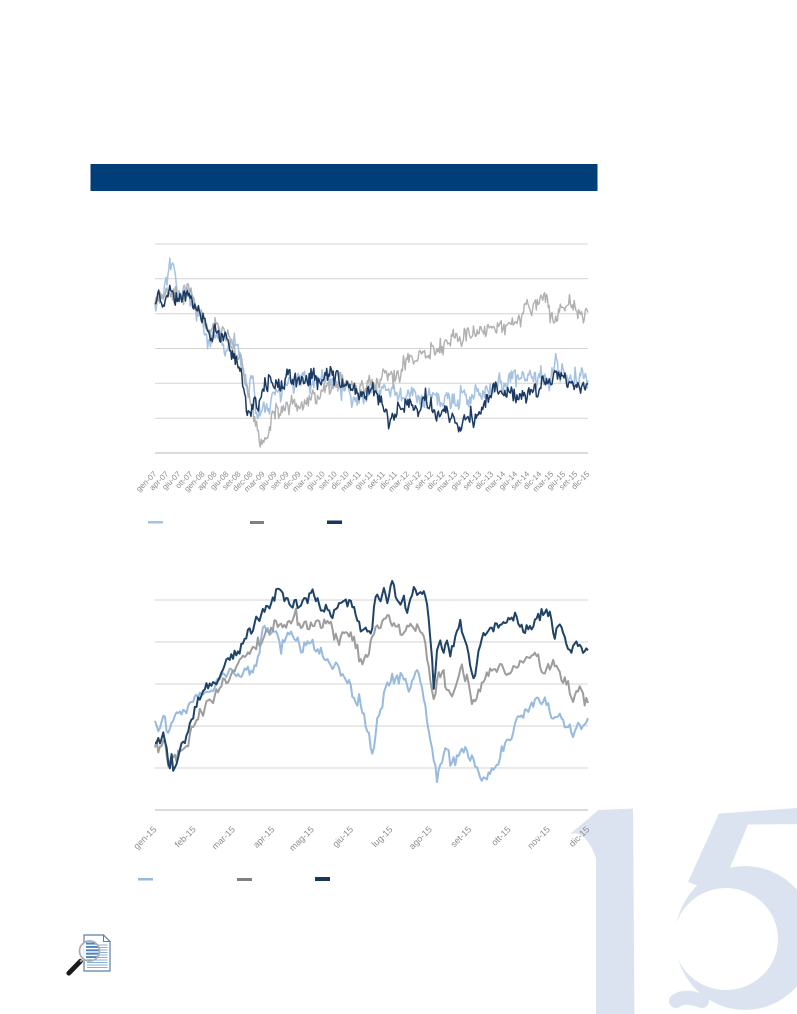  I want to click on svg-text: lug-15, so click(382, 836).